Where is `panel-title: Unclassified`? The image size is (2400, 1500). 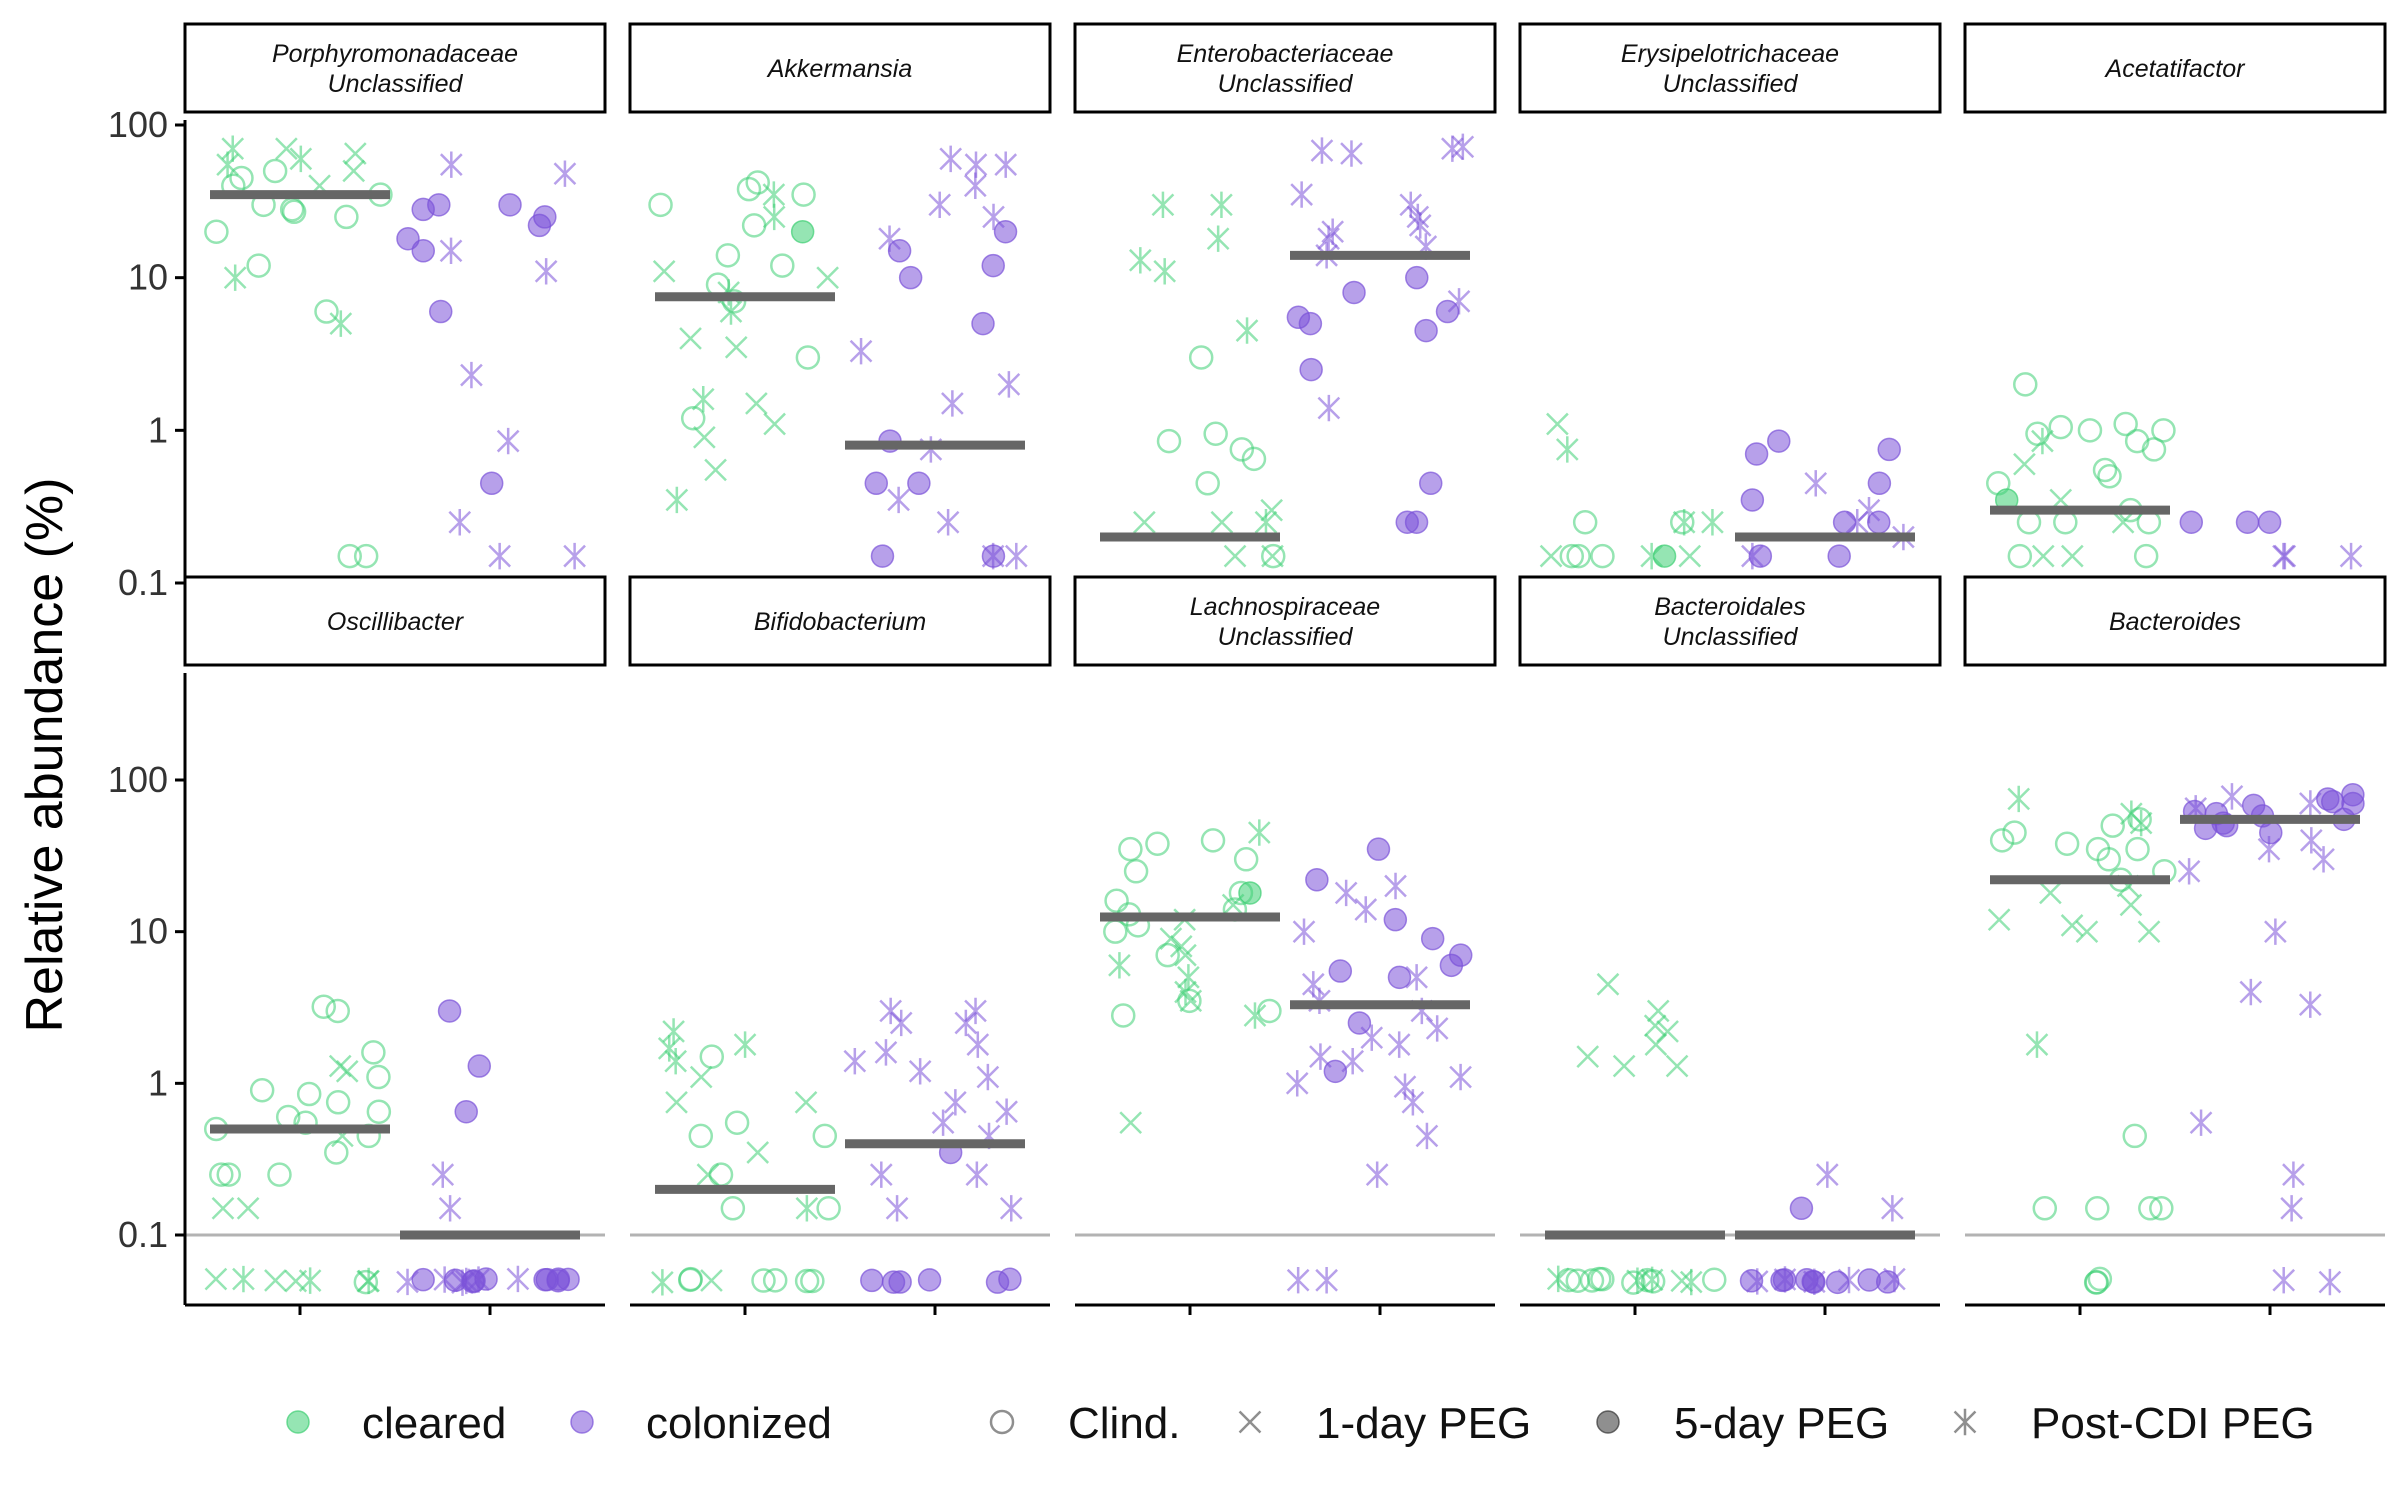
panel-title: Unclassified is located at coordinates (1286, 637).